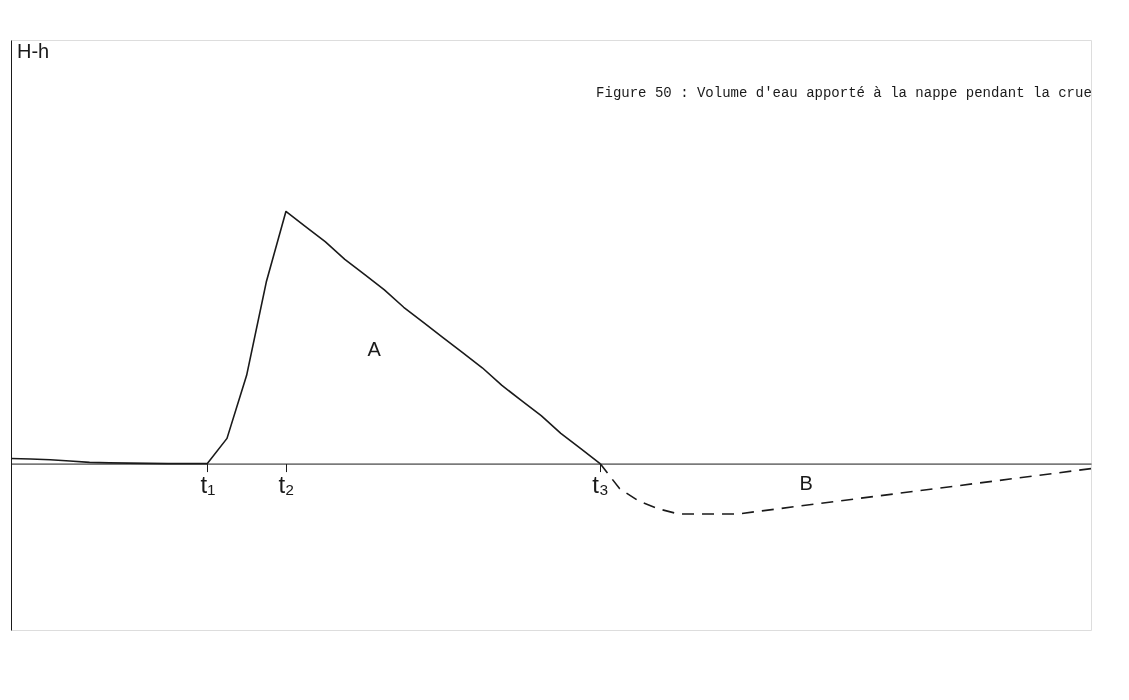 Image resolution: width=1129 pixels, height=700 pixels. I want to click on x-tick-label: t₃, so click(600, 485).